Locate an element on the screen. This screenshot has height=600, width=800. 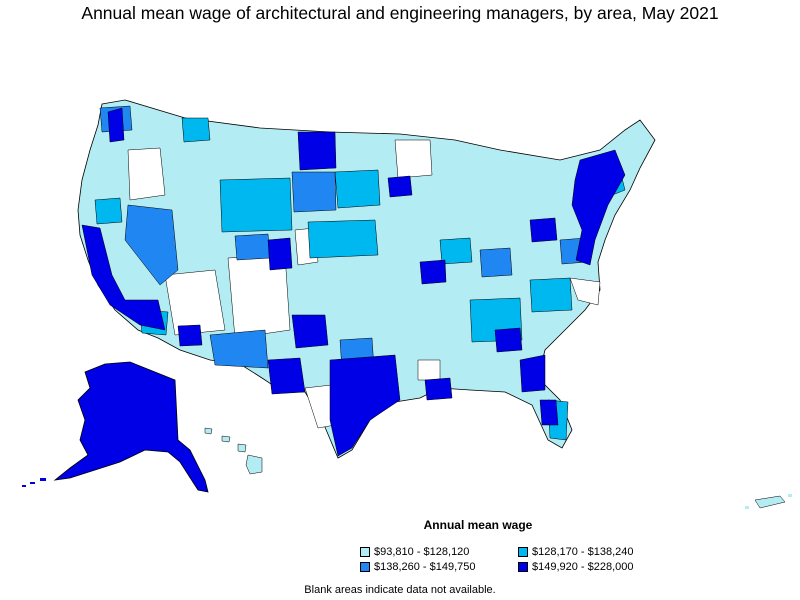
legend-item-1: $93,810 - $128,120 is located at coordinates (414, 552).